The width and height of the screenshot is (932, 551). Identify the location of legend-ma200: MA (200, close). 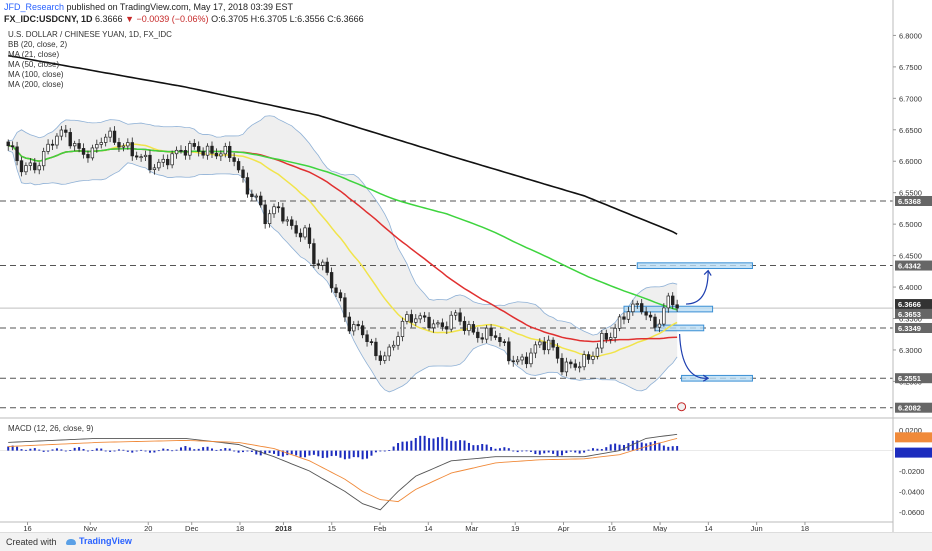
(36, 84).